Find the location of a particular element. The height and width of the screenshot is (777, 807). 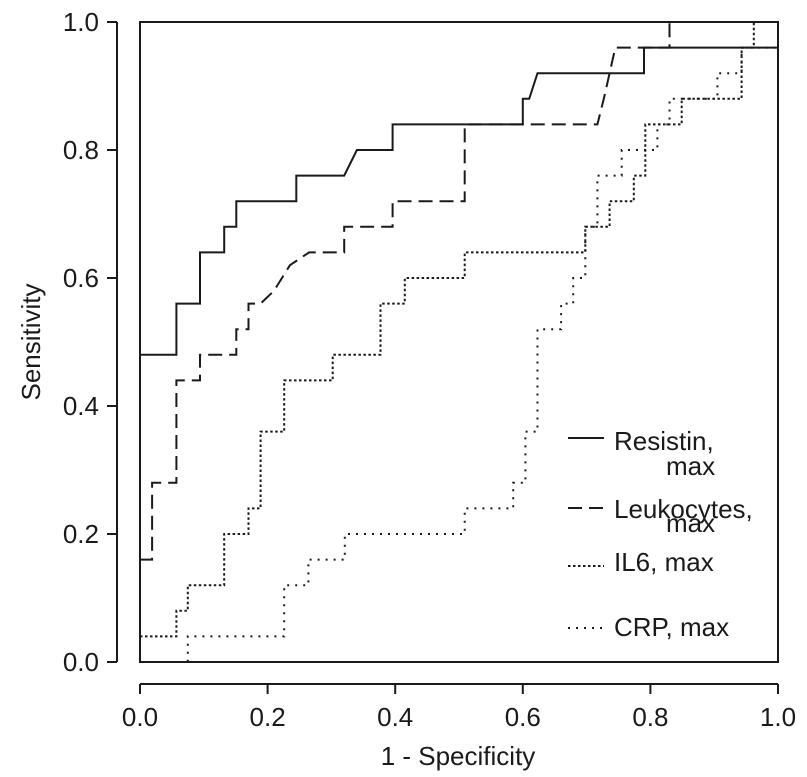

x-tick-label: 0.8 is located at coordinates (650, 717).